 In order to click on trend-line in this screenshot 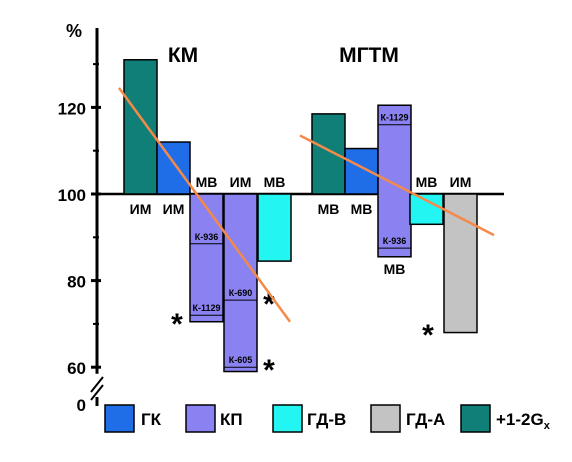, I will do `click(397, 185)`.